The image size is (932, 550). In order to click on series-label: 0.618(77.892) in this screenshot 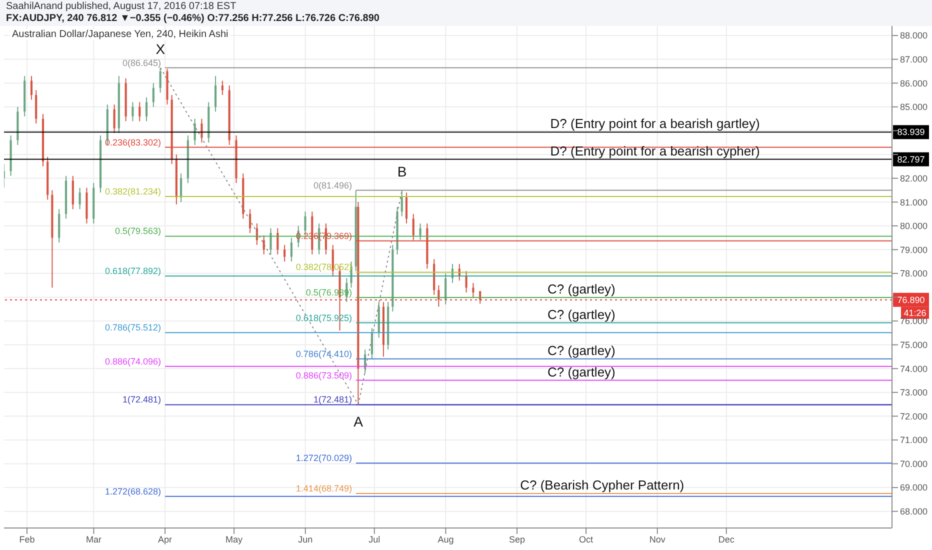, I will do `click(133, 271)`.